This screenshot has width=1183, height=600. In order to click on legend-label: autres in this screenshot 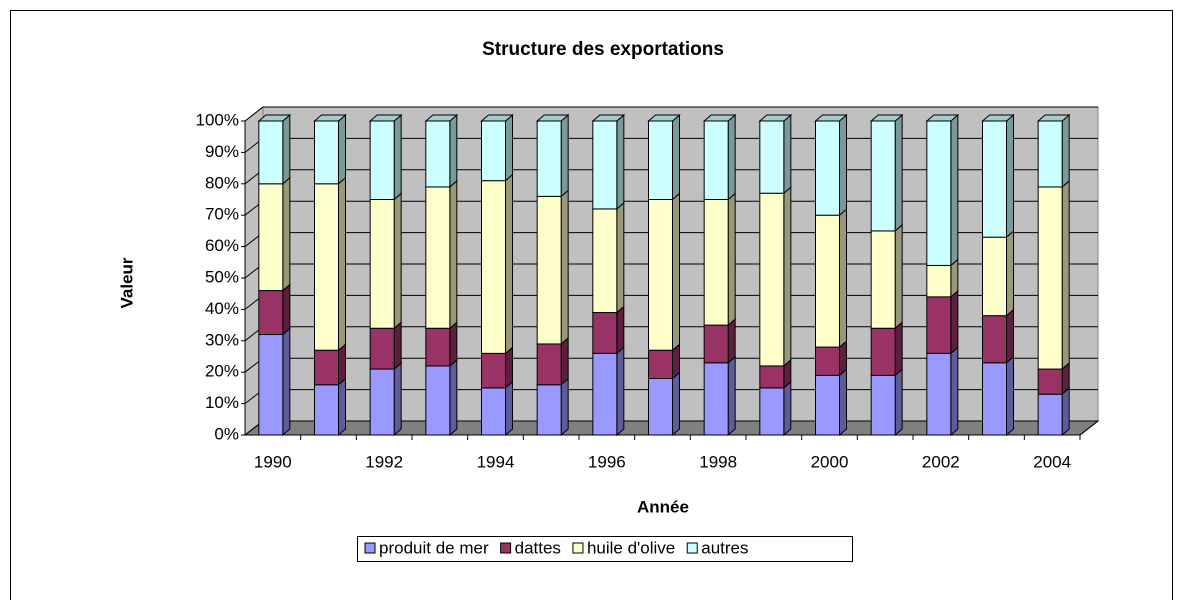, I will do `click(724, 547)`.